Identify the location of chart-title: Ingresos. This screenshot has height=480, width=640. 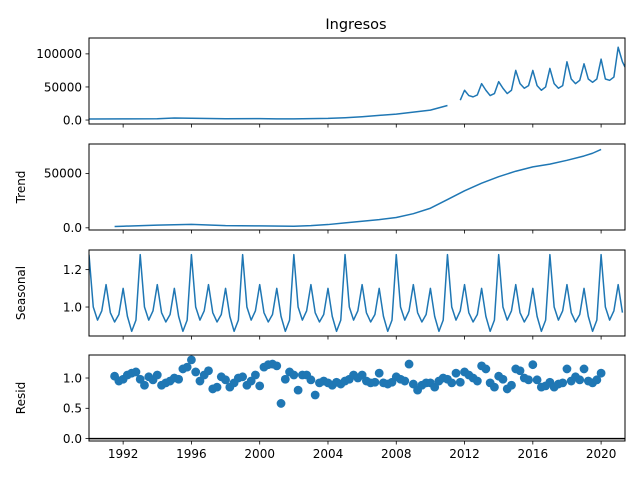
(355, 25).